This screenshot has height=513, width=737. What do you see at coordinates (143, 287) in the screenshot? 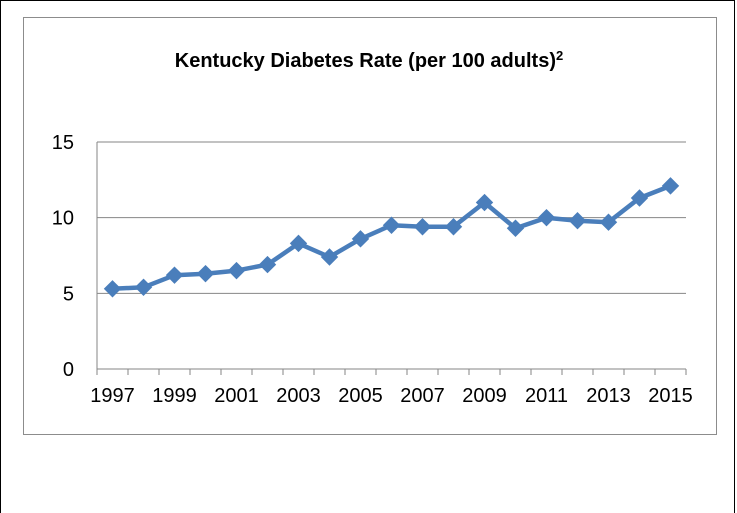
I see `data-point-1998` at bounding box center [143, 287].